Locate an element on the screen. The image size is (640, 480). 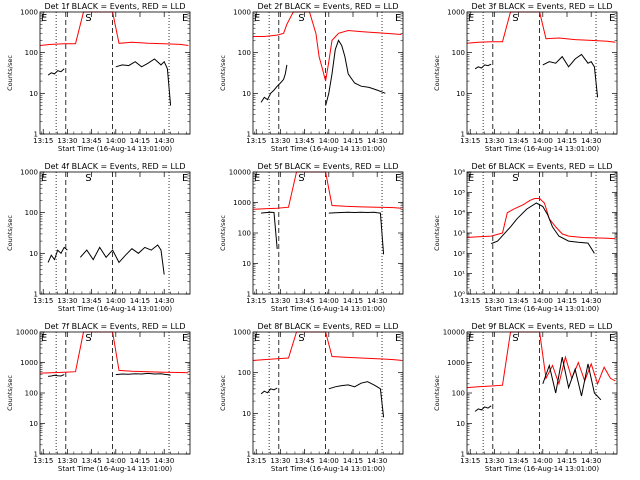
panel-title: Det 6f BLACK = Events, RED = LLD is located at coordinates (541, 166).